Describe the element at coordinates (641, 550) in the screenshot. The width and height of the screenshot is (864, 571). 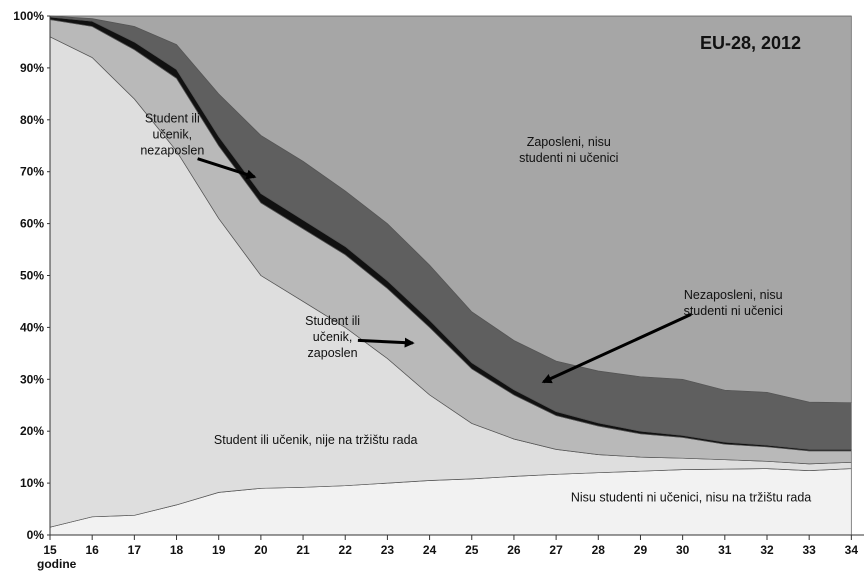
I see `x-tick-label: 29` at that location.